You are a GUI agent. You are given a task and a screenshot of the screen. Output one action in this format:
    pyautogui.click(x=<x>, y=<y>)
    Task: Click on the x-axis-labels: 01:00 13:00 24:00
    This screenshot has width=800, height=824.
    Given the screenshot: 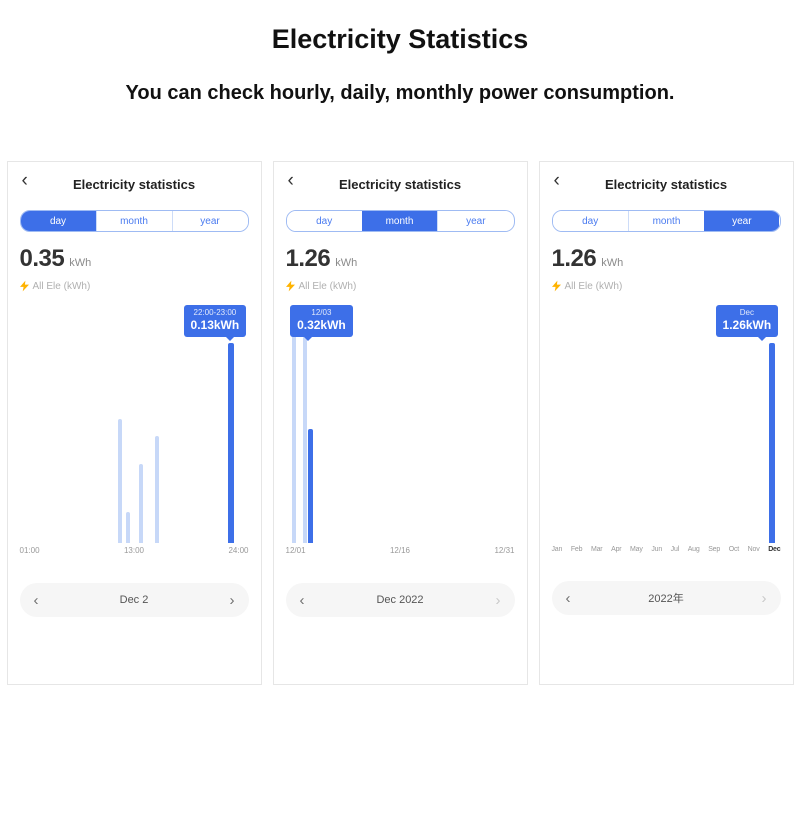 What is the action you would take?
    pyautogui.click(x=134, y=550)
    